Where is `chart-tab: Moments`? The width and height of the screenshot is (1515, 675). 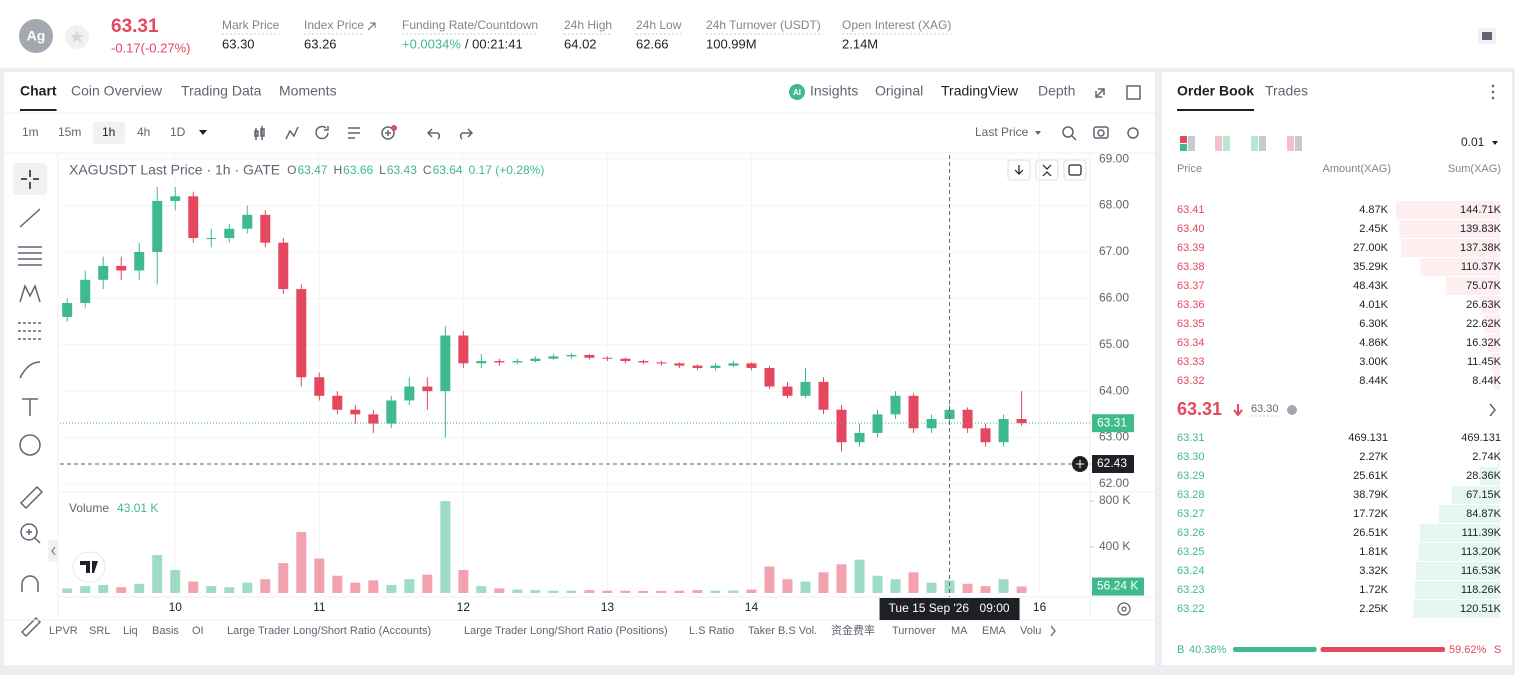 chart-tab: Moments is located at coordinates (308, 91).